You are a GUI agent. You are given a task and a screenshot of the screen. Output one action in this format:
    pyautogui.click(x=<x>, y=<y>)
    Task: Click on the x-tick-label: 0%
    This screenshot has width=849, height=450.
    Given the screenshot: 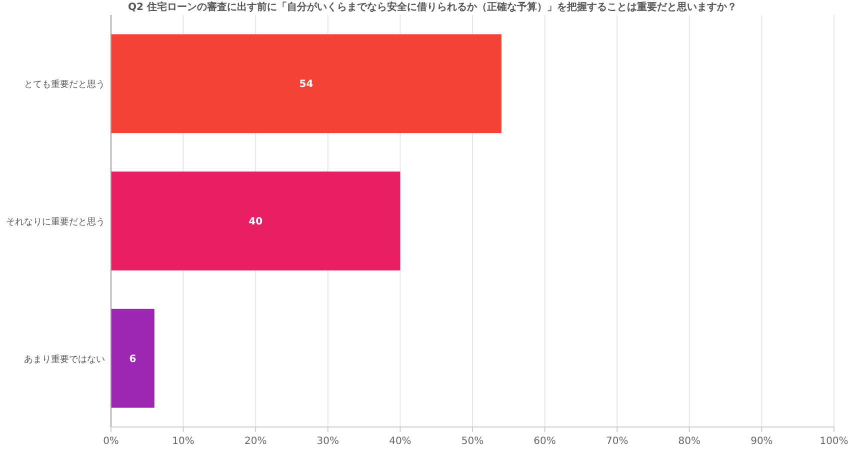 What is the action you would take?
    pyautogui.click(x=111, y=441)
    